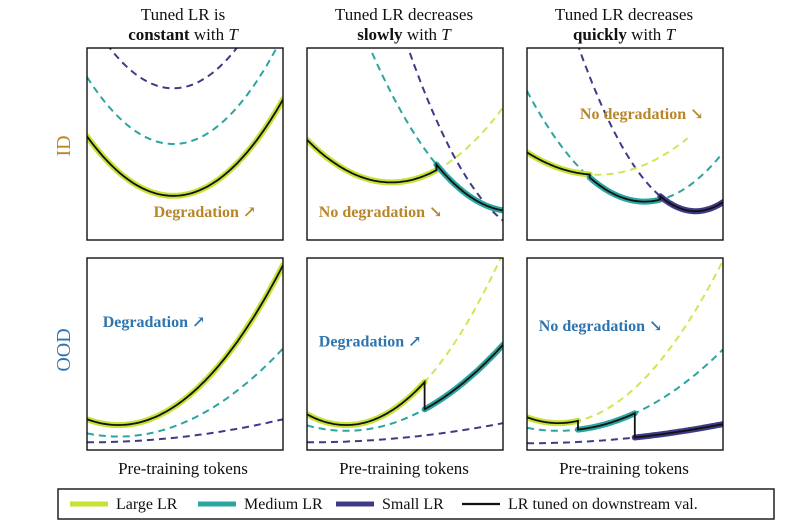 The image size is (800, 530). I want to click on panel-id-col2-annotation: No degradation ↘, so click(381, 212).